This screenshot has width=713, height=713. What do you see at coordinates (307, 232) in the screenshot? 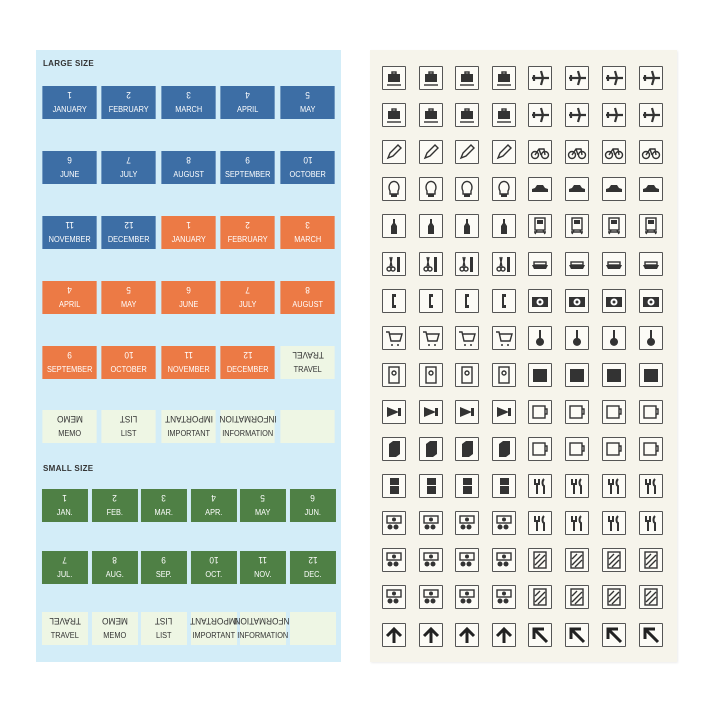
I see `sticker-label: 3 MARCH` at bounding box center [307, 232].